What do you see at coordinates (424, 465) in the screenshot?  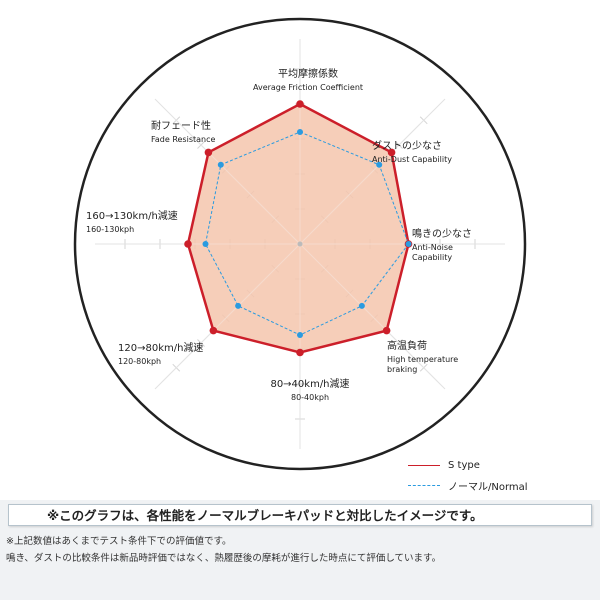 I see `legend-swatch-s-type` at bounding box center [424, 465].